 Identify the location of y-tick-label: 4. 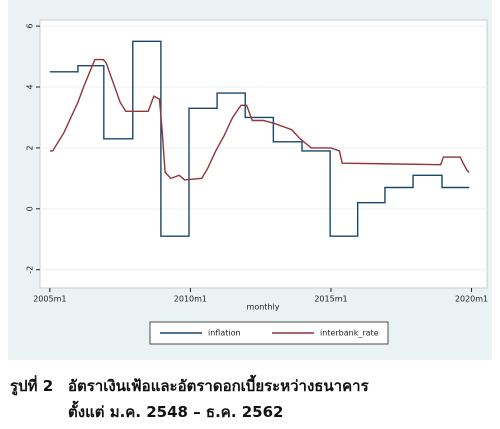
(30, 86).